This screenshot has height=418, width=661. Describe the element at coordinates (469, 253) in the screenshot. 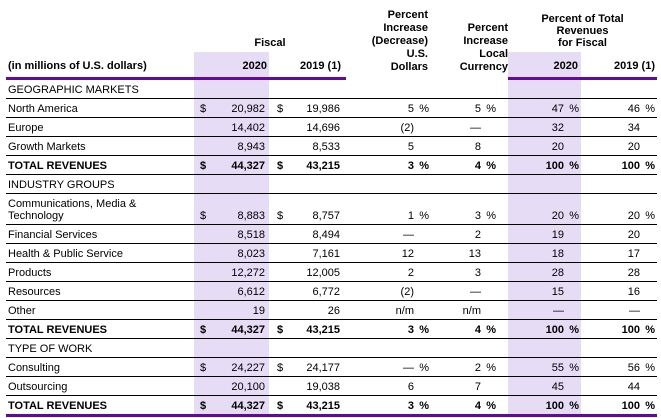

I see `pct-local: 13` at that location.